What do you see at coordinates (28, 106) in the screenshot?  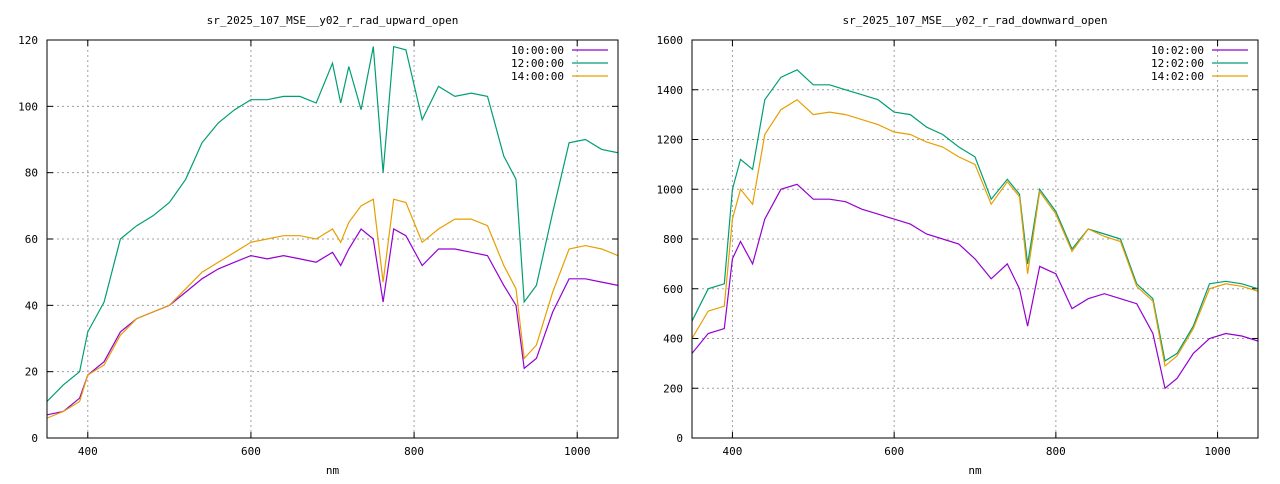 I see `y-tick-label: 100` at bounding box center [28, 106].